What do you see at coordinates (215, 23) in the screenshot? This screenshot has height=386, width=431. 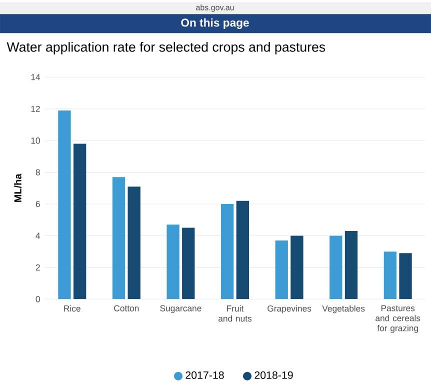 I see `text: On this page` at bounding box center [215, 23].